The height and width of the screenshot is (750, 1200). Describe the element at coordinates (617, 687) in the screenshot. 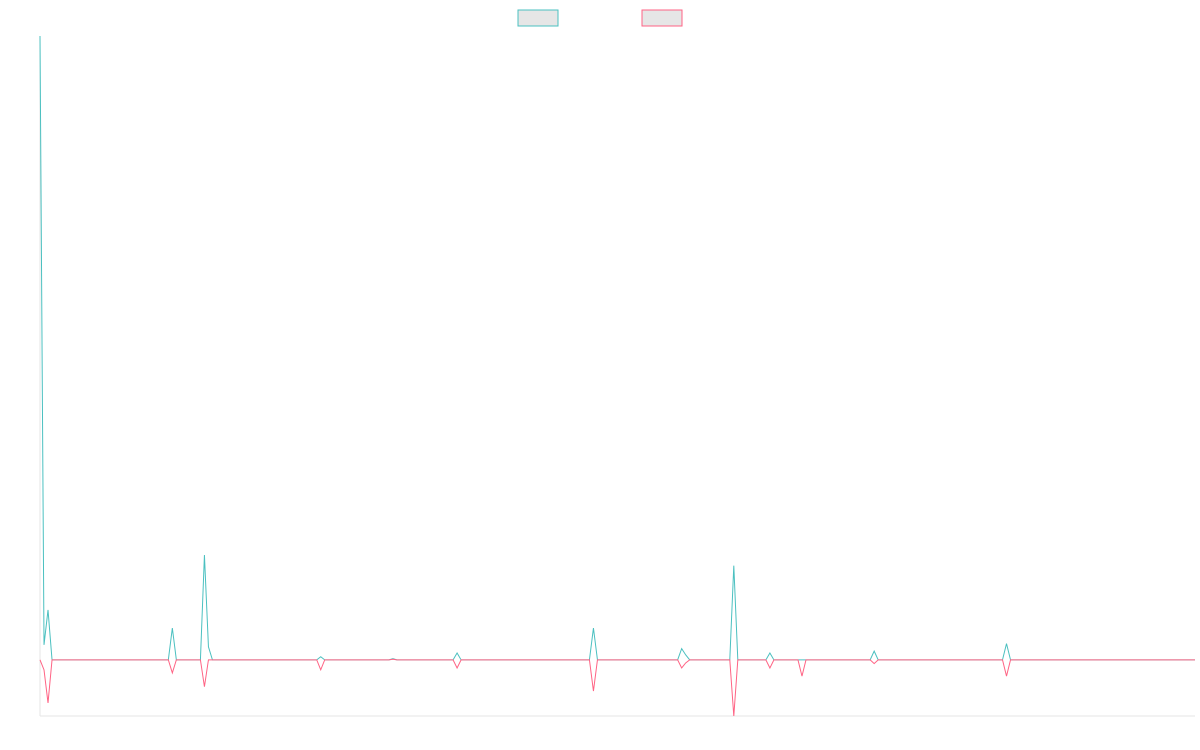

I see `line` at that location.